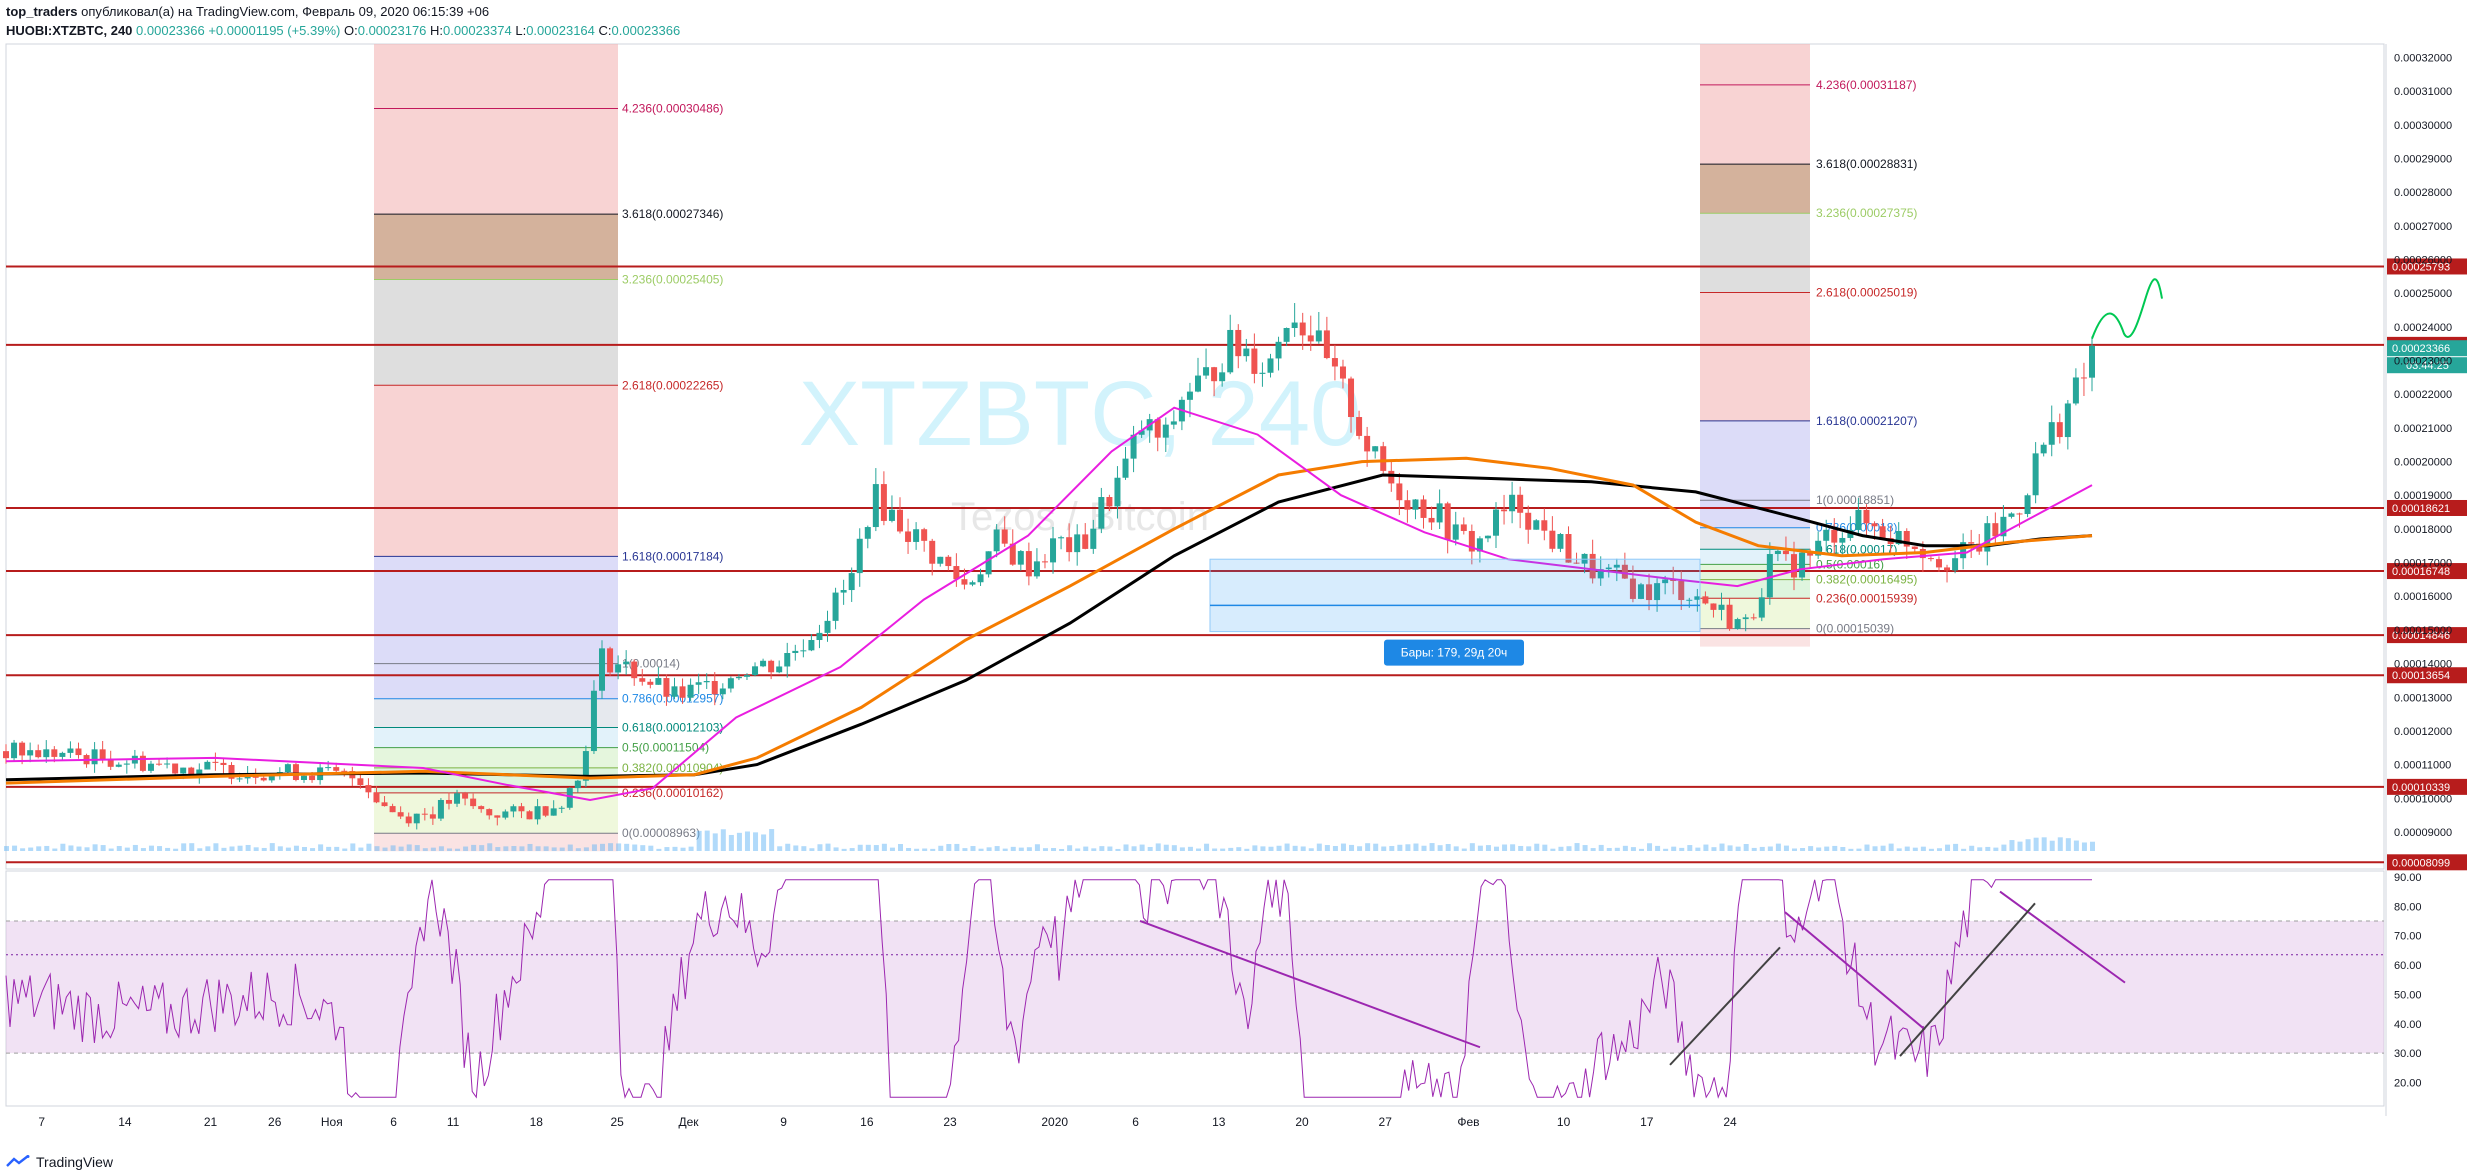 The width and height of the screenshot is (2468, 1174). What do you see at coordinates (672, 385) in the screenshot?
I see `fib-left-label-3: 2.618(0.00022265)` at bounding box center [672, 385].